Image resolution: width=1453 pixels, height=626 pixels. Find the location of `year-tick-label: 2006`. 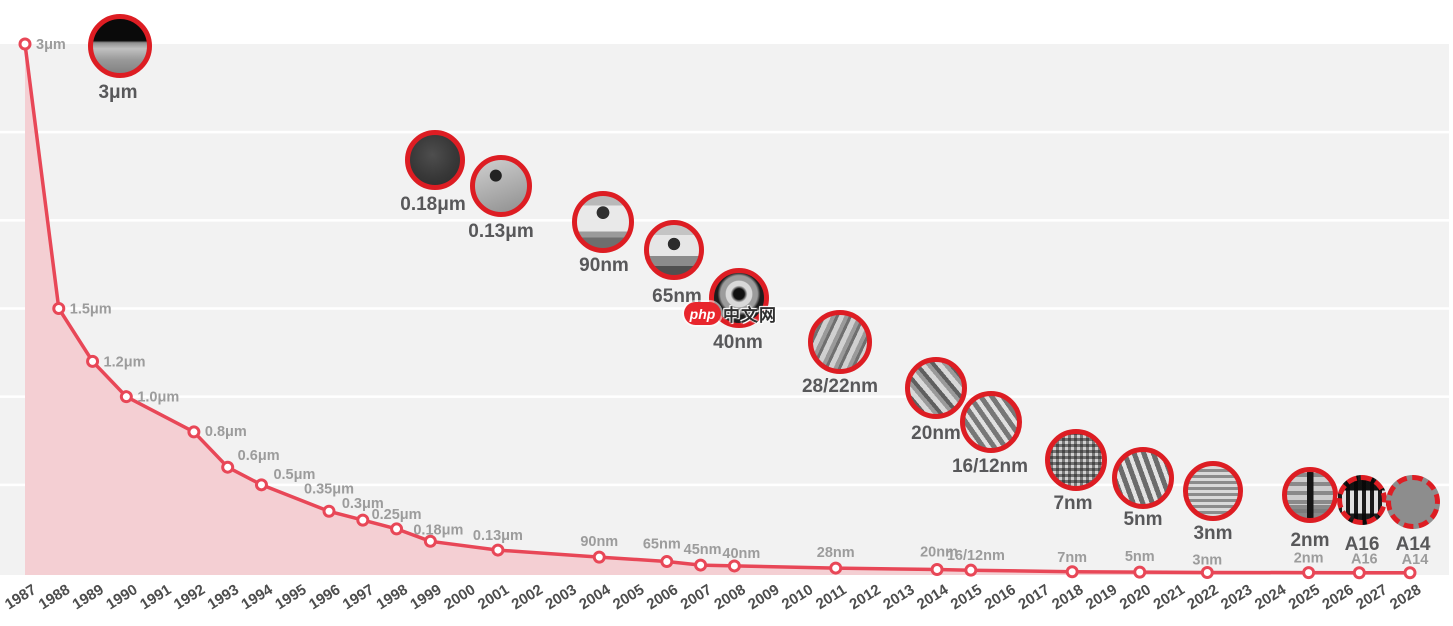

year-tick-label: 2006 is located at coordinates (662, 597).